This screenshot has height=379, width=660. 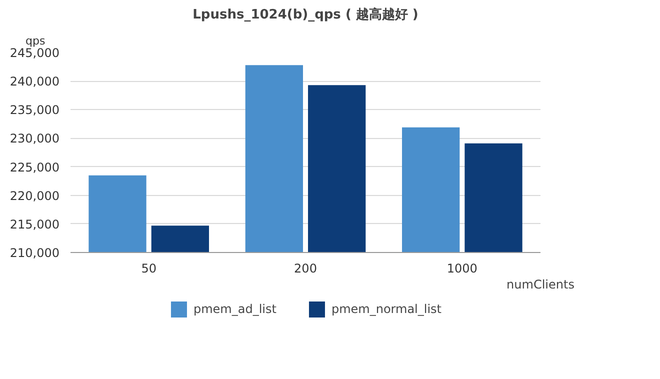 What do you see at coordinates (35, 253) in the screenshot?
I see `y-tick-label: 210,000` at bounding box center [35, 253].